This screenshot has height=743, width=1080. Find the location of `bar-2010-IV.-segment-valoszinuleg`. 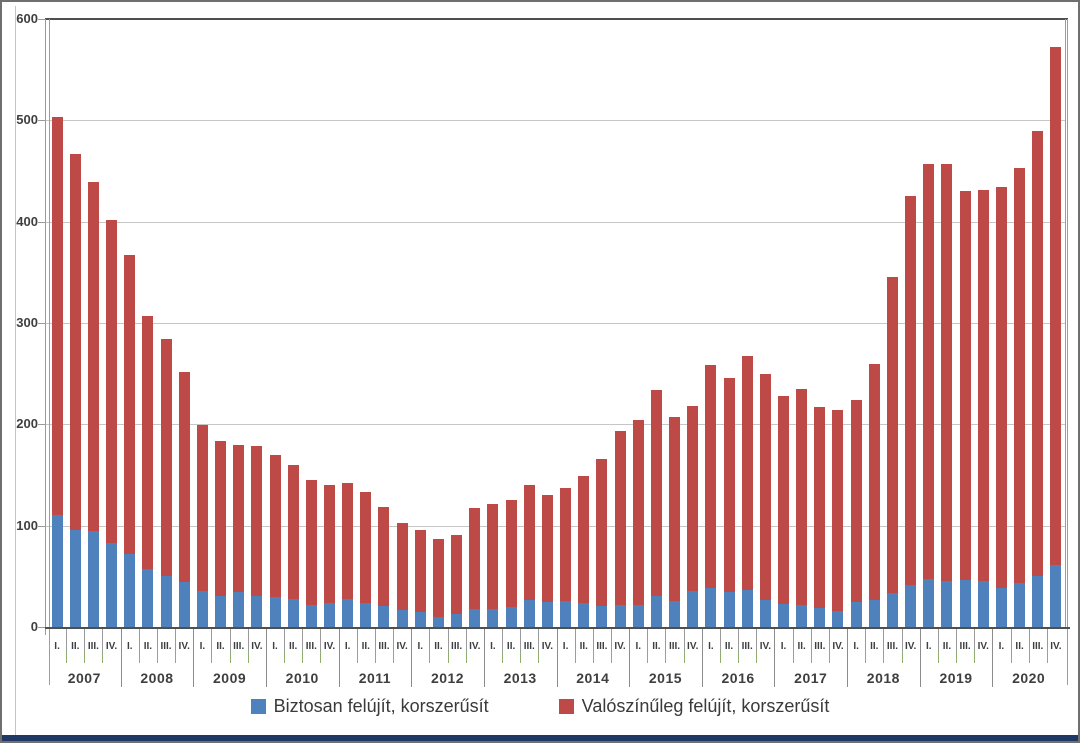

bar-2010-IV.-segment-valoszinuleg is located at coordinates (329, 544).